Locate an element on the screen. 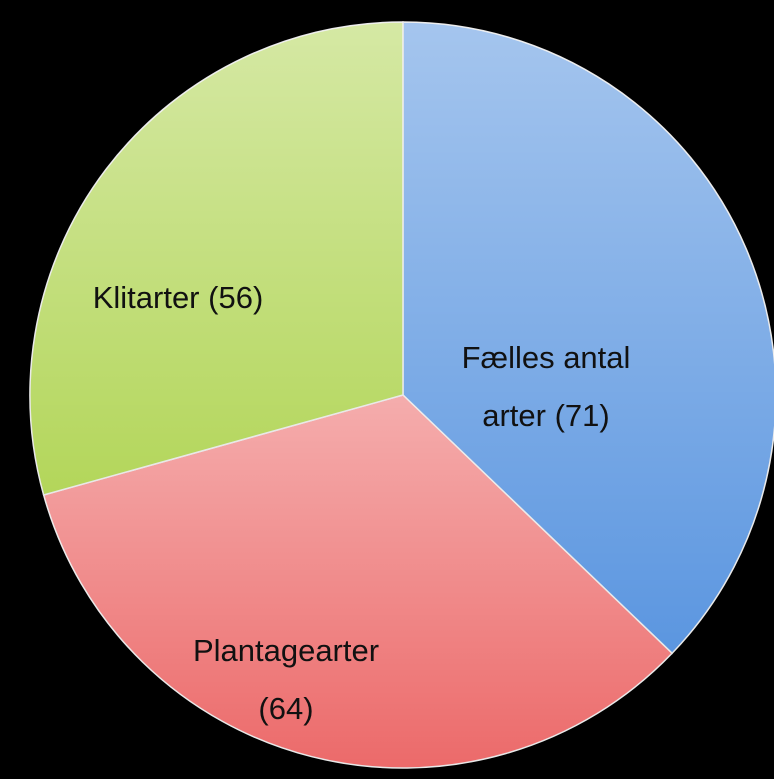  category-label: Klitarter is located at coordinates (146, 297).